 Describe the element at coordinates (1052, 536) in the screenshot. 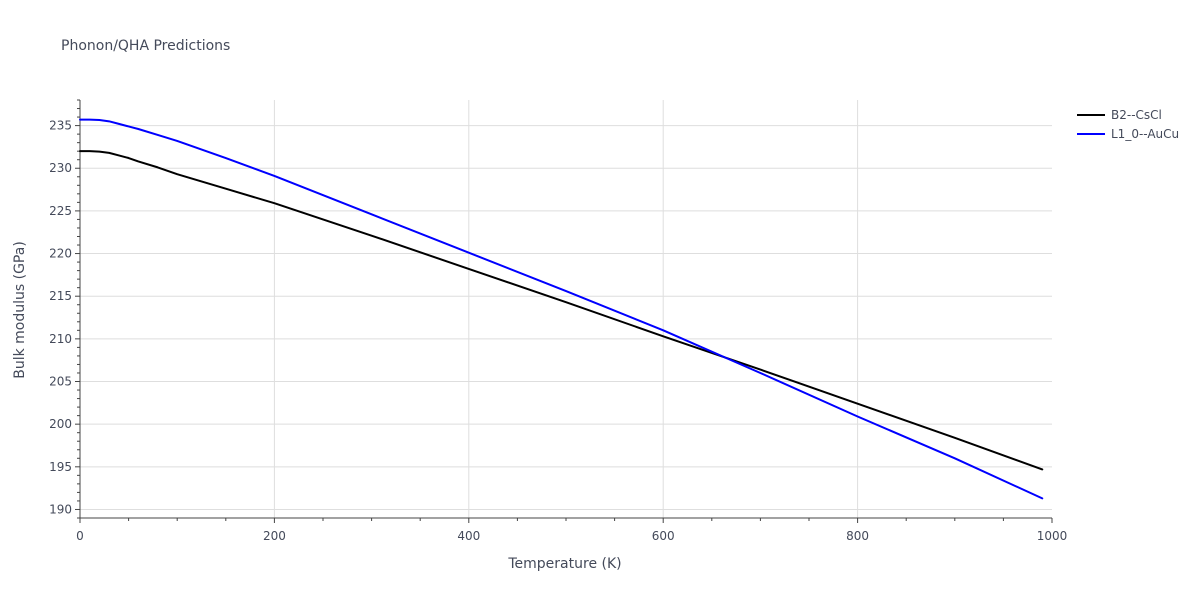

I see `x-tick-label: 1000` at that location.